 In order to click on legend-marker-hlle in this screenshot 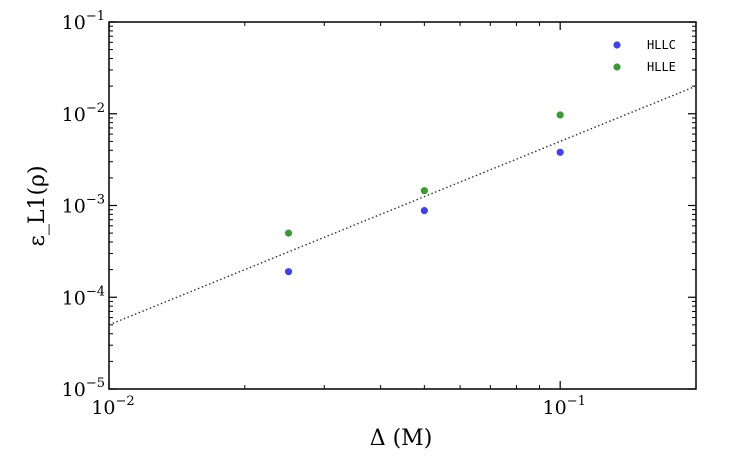, I will do `click(617, 67)`.